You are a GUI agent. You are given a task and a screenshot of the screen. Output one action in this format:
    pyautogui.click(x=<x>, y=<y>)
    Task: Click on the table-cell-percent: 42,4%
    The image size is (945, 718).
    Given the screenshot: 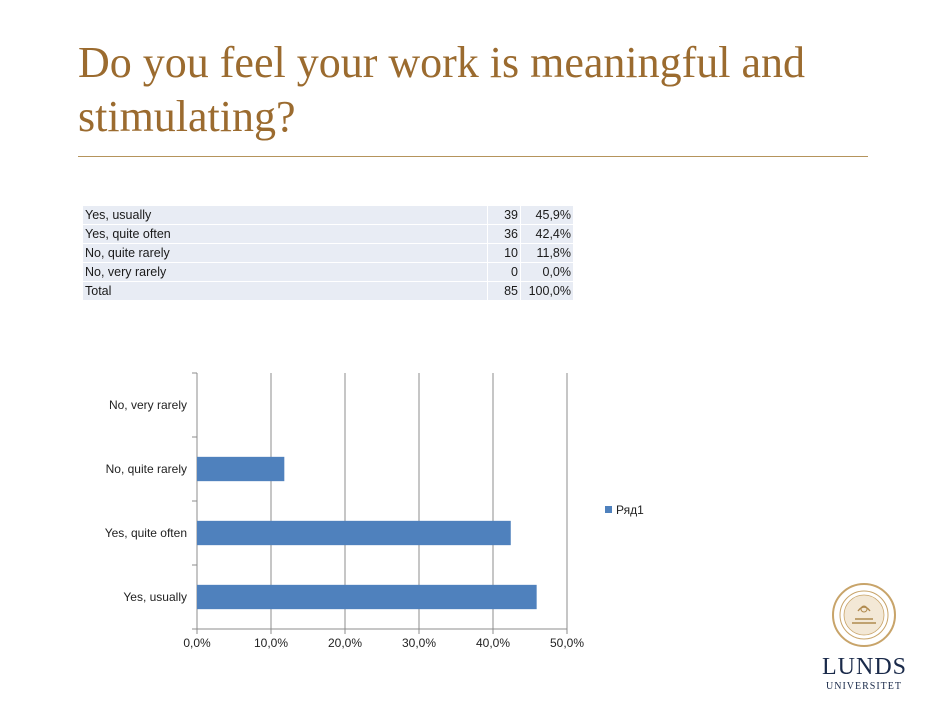 What is the action you would take?
    pyautogui.click(x=547, y=234)
    